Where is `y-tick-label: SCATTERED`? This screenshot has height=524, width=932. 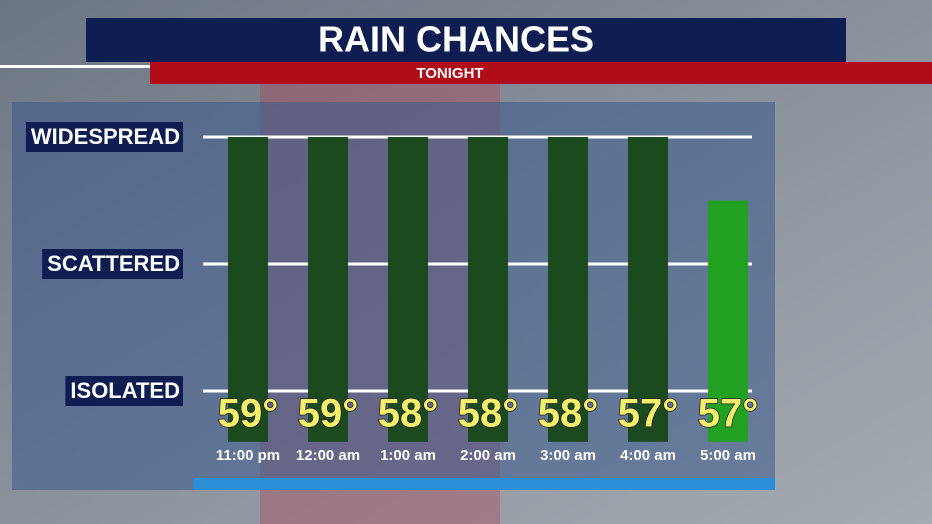 y-tick-label: SCATTERED is located at coordinates (113, 263).